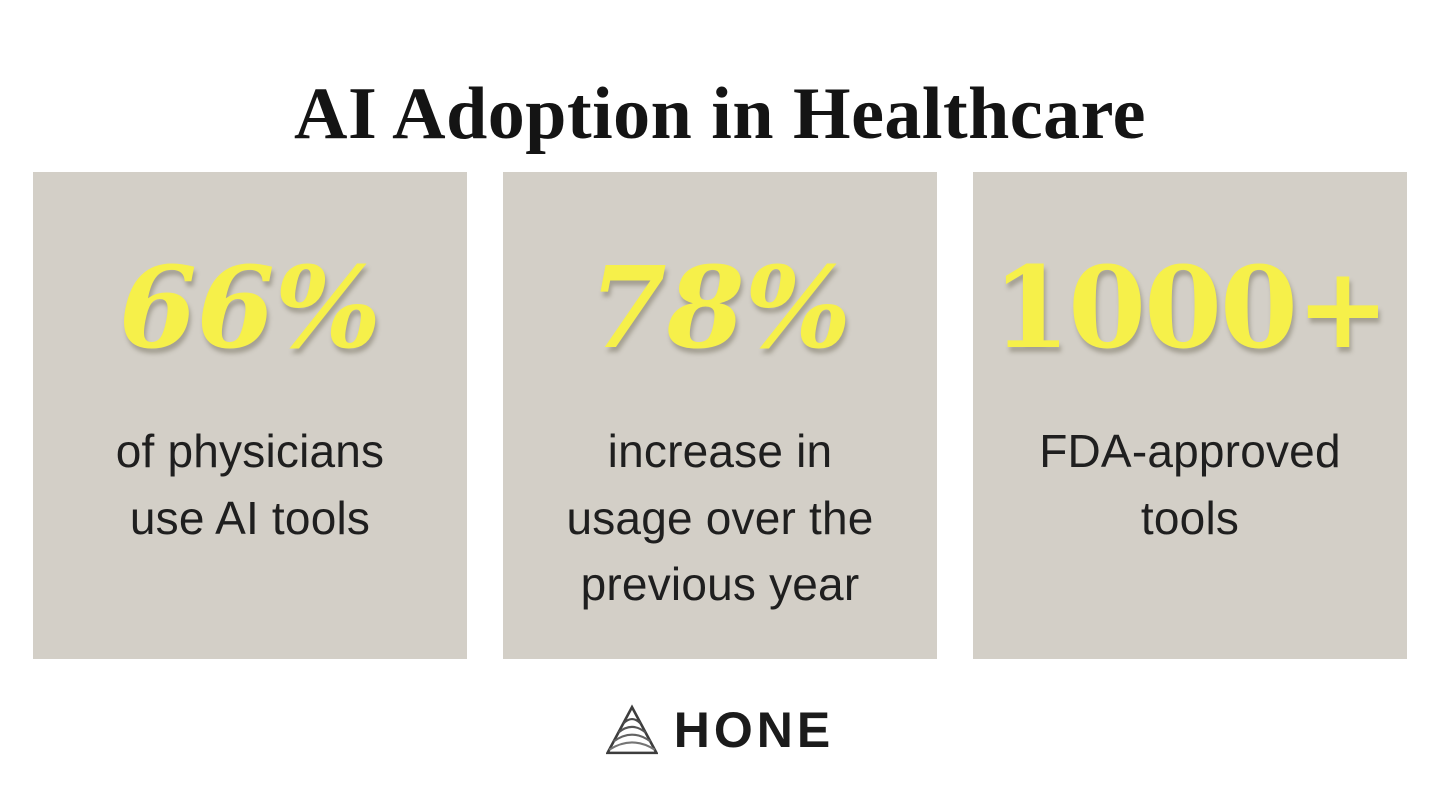 Image resolution: width=1440 pixels, height=800 pixels. Describe the element at coordinates (631, 729) in the screenshot. I see `layered-triangle-icon` at that location.